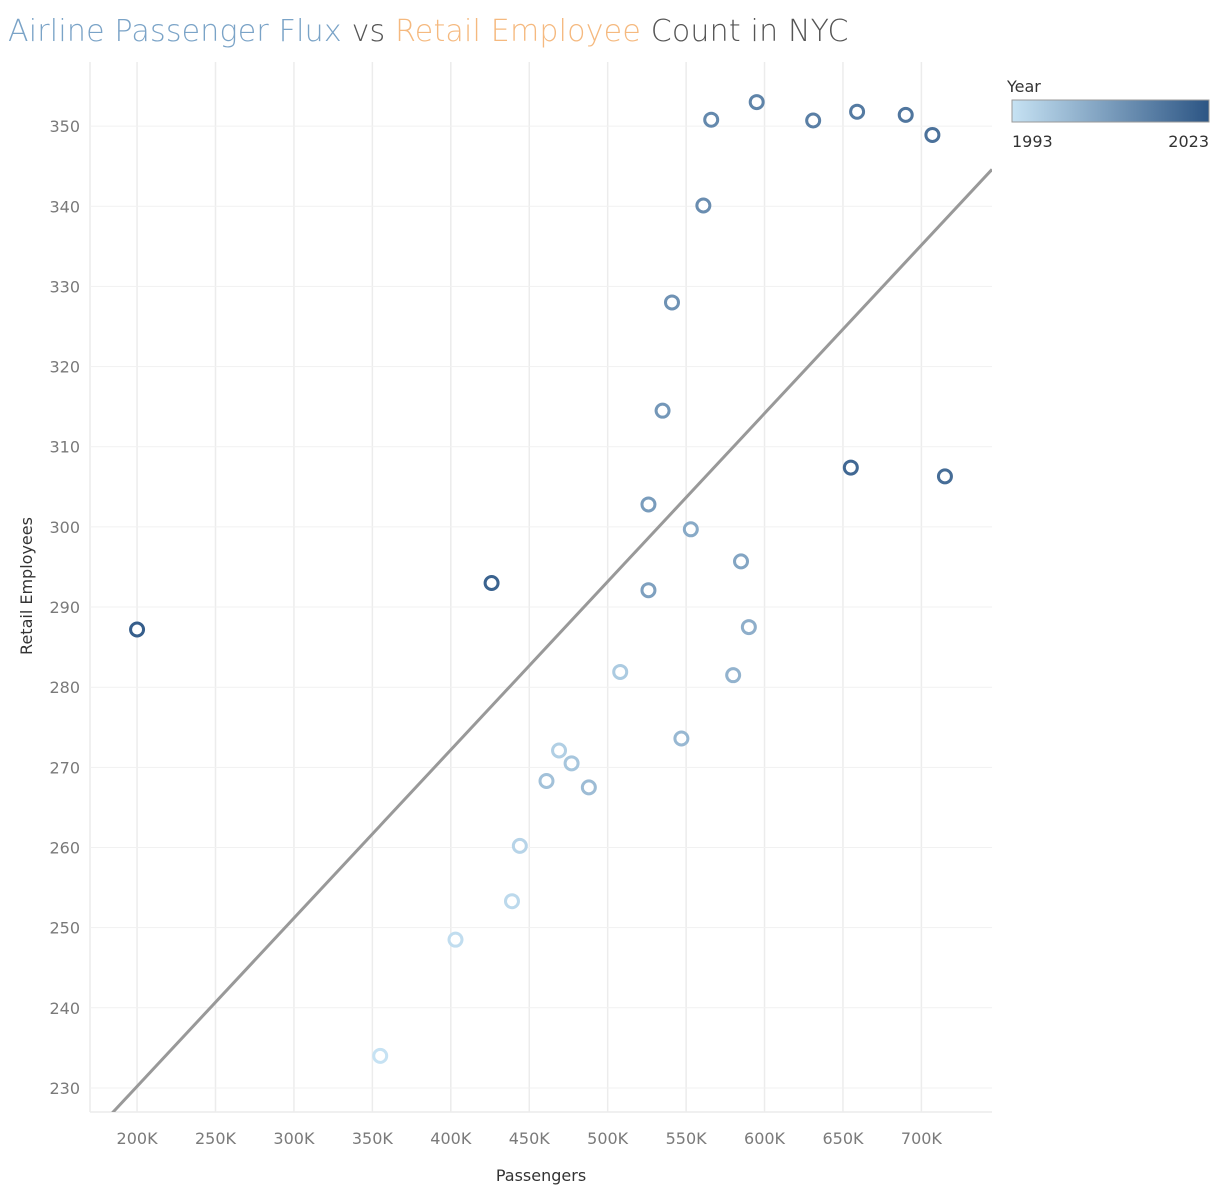  Describe the element at coordinates (1188, 141) in the screenshot. I see `legend-max-label: 2023` at that location.